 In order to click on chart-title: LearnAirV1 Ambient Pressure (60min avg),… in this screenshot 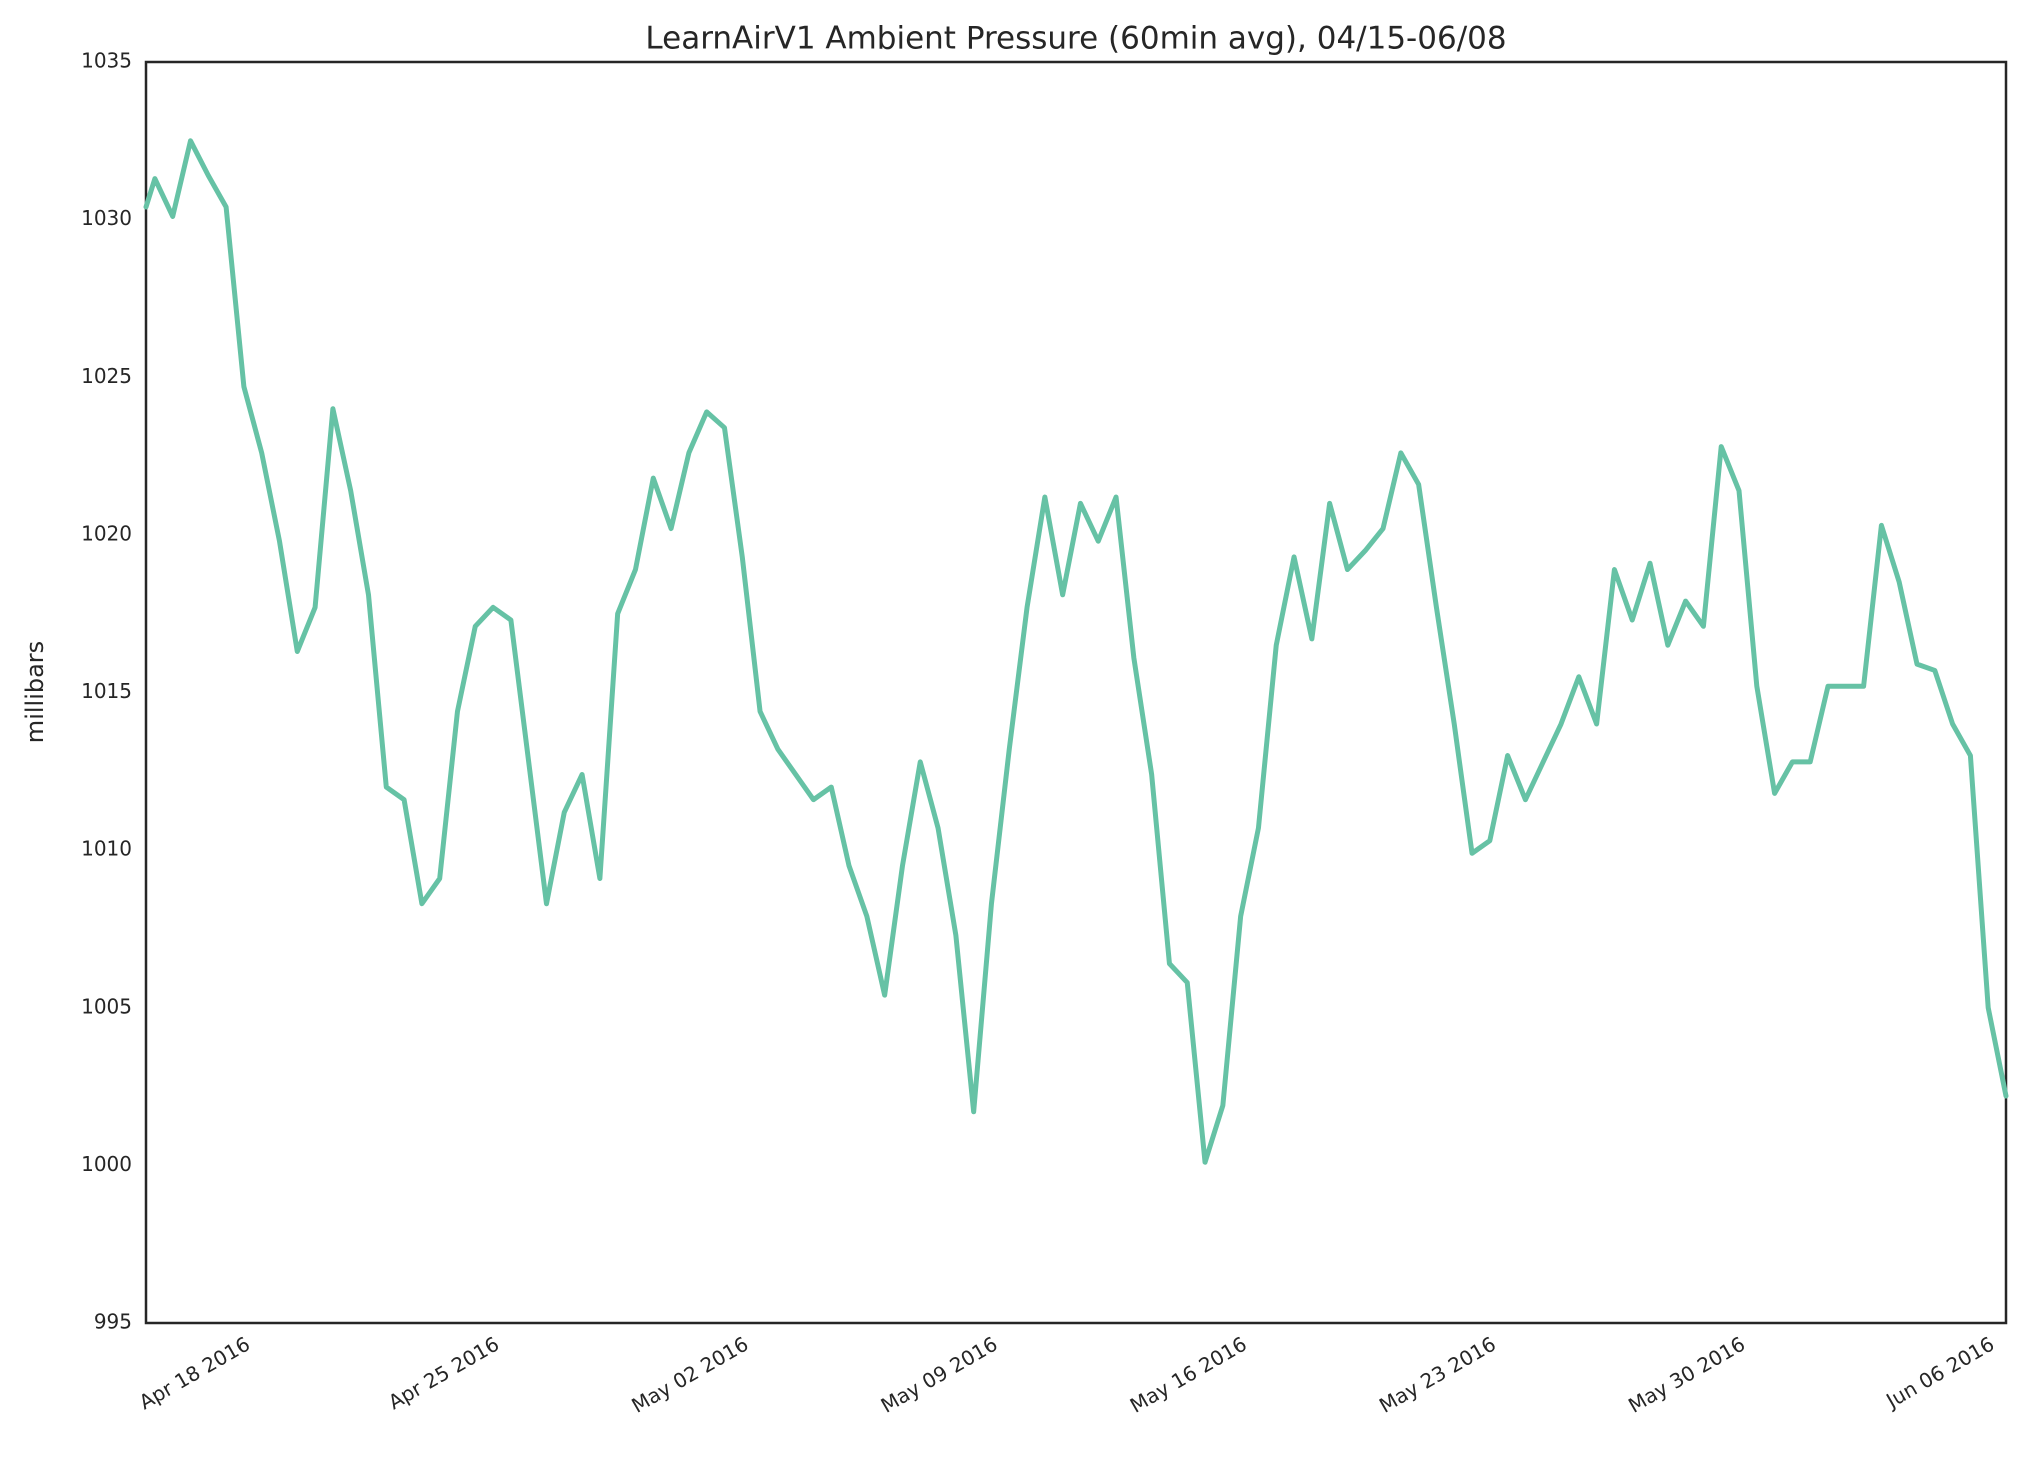, I will do `click(1075, 39)`.